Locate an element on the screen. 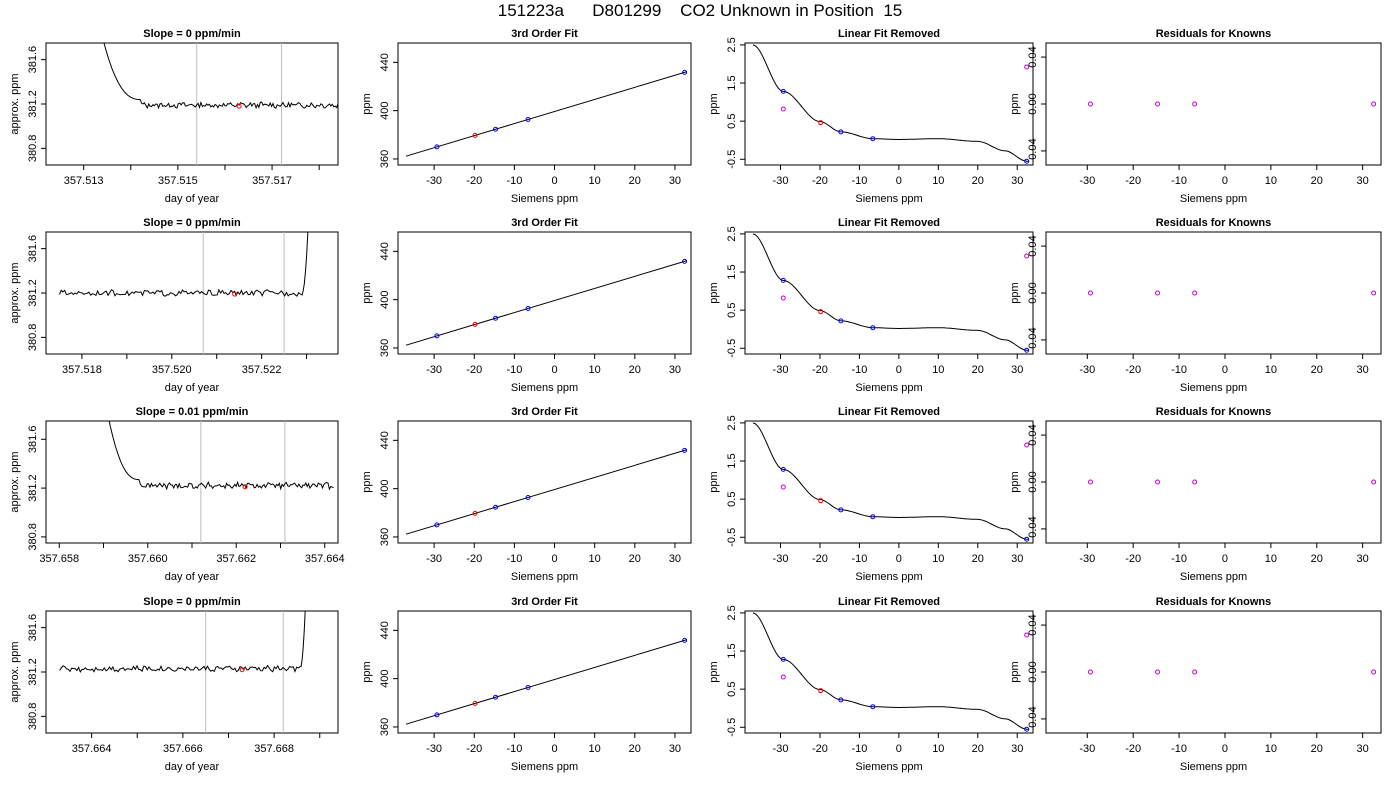 Image resolution: width=1400 pixels, height=800 pixels. r4-linear-removed-xtick-label: 10 is located at coordinates (938, 749).